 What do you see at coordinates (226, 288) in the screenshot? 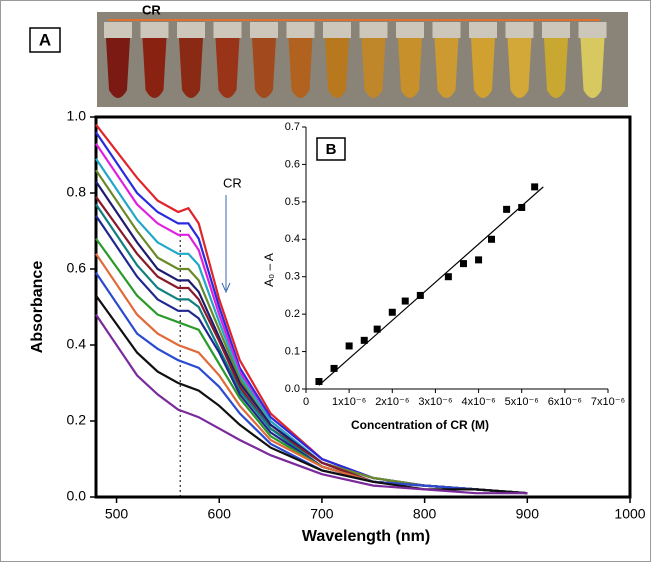
I see `arrow-head` at bounding box center [226, 288].